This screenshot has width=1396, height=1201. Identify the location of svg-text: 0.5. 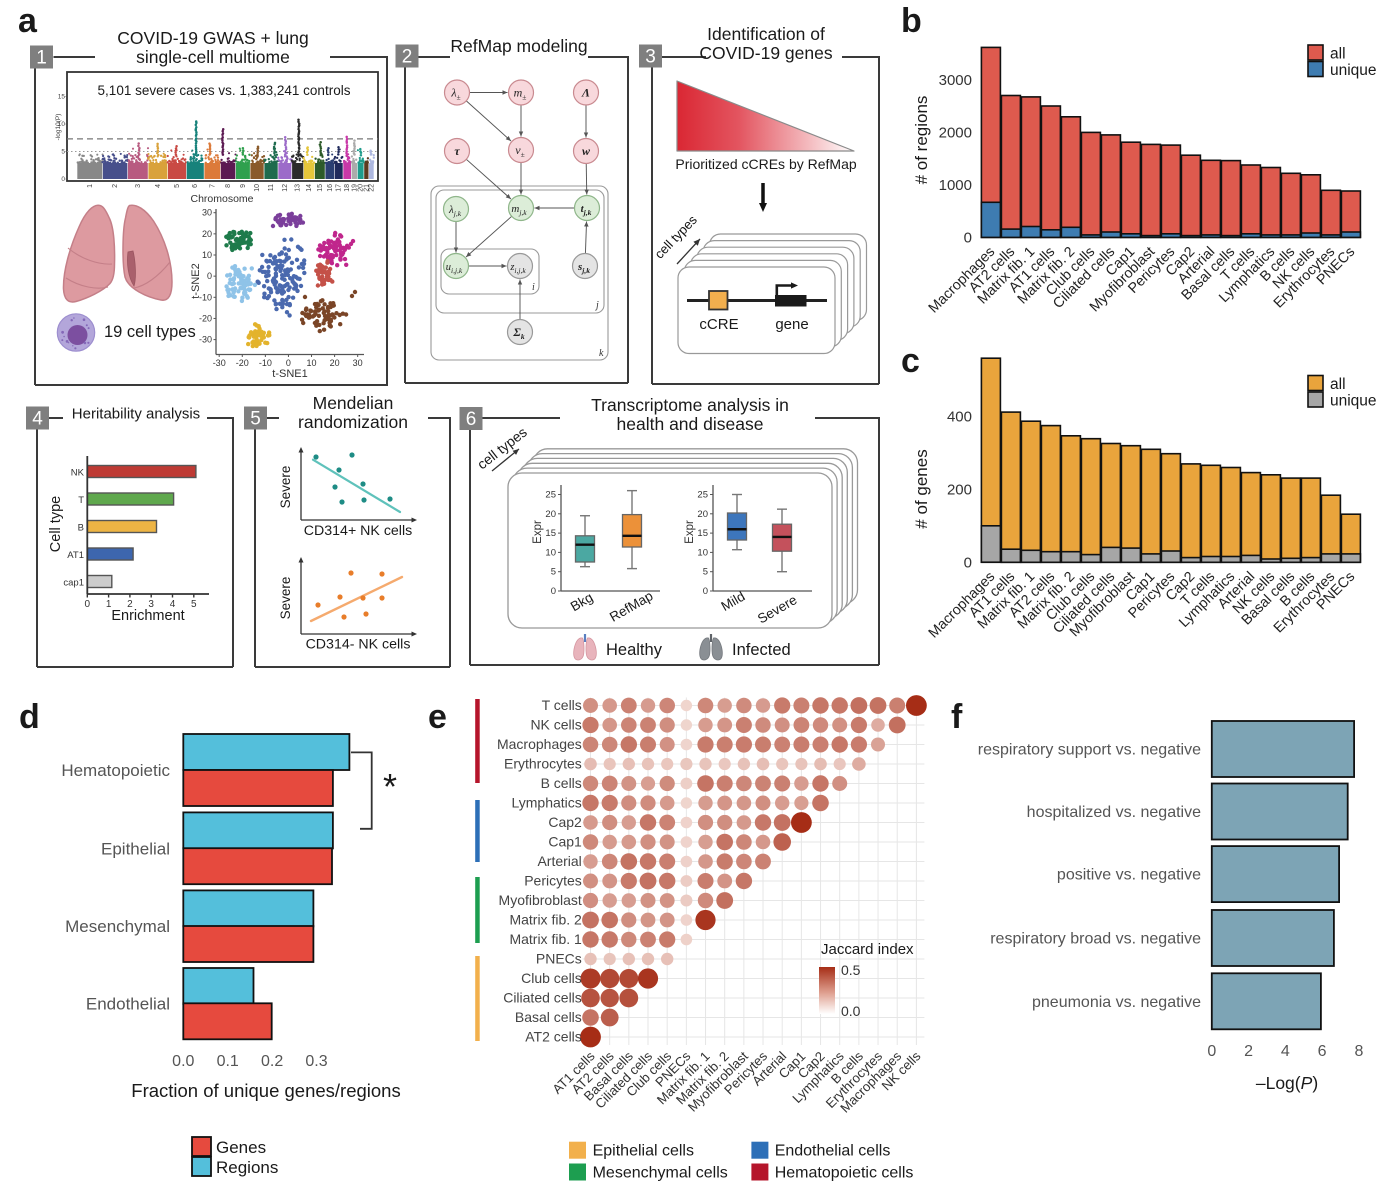
(851, 970).